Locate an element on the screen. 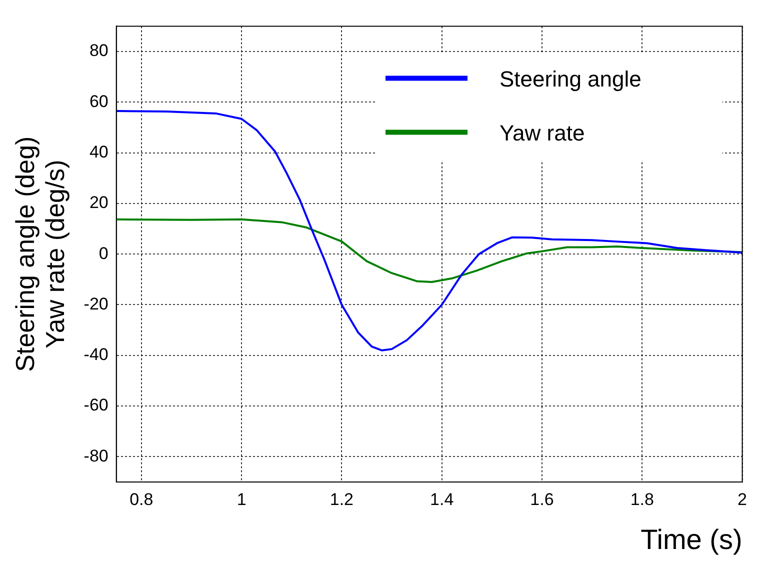 This screenshot has width=763, height=570. y-tick-label: 80 is located at coordinates (98, 50).